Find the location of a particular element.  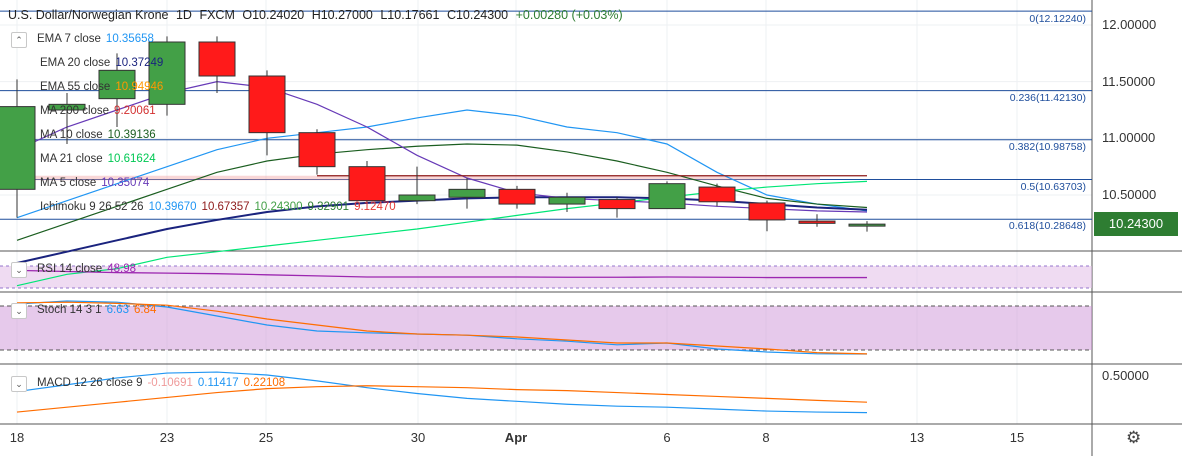

legend-label: MA 200 close is located at coordinates (75, 111).